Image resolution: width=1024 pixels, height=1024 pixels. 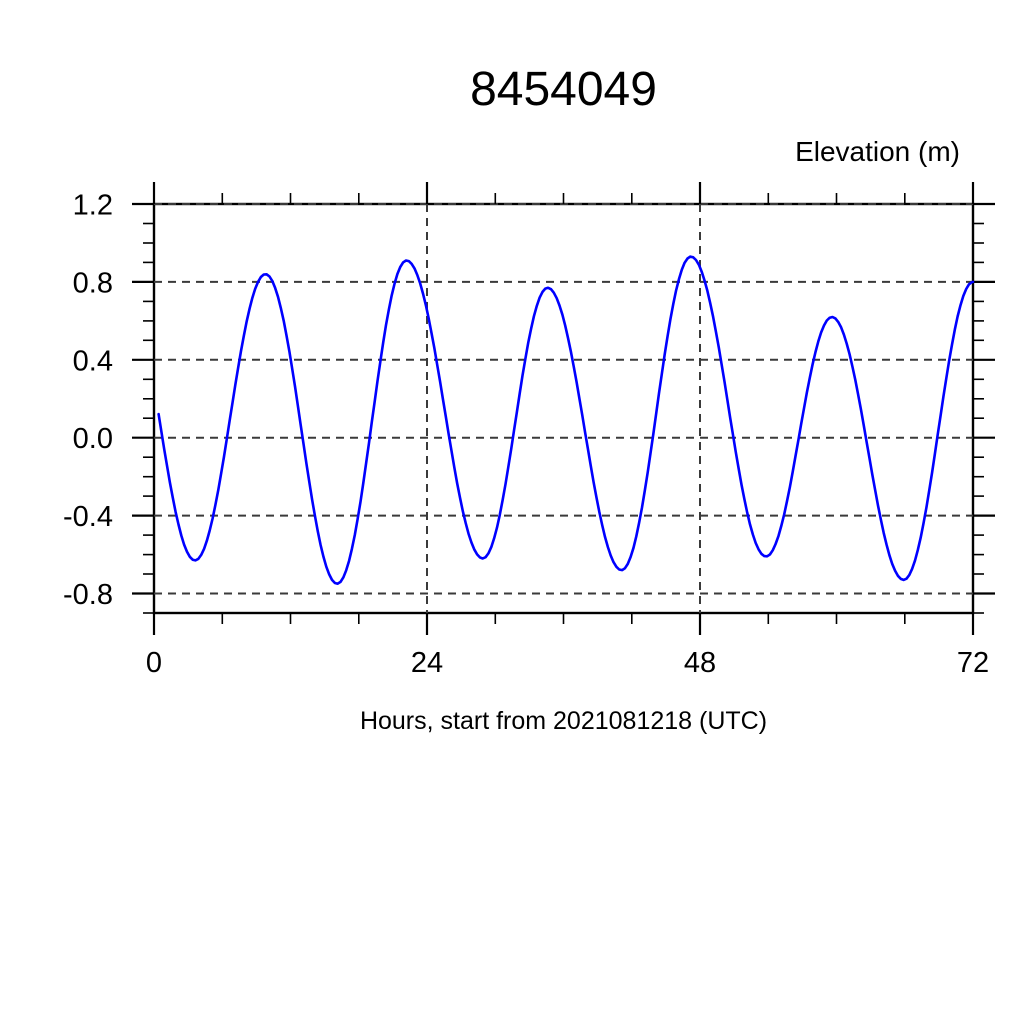 I want to click on y-tick-label: -0.8, so click(x=88, y=595).